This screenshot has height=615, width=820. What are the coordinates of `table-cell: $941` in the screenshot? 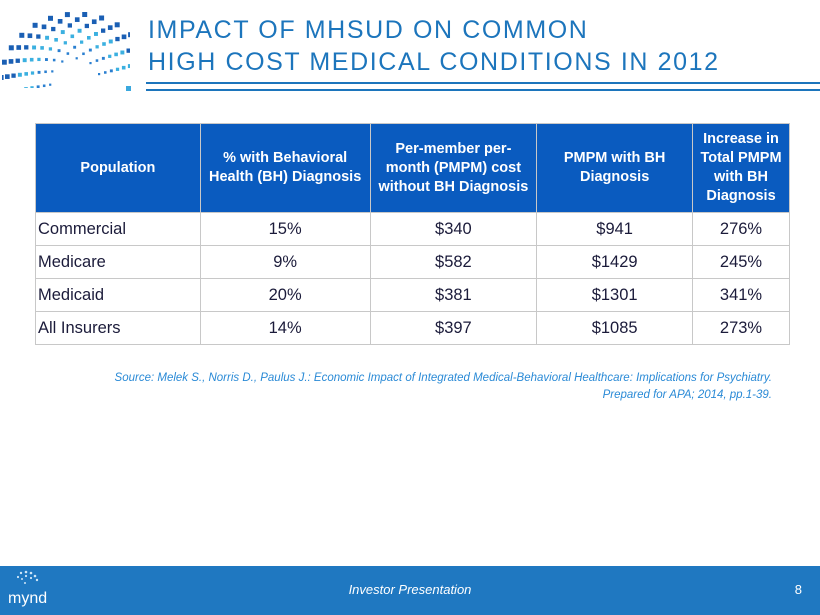 It's located at (615, 229).